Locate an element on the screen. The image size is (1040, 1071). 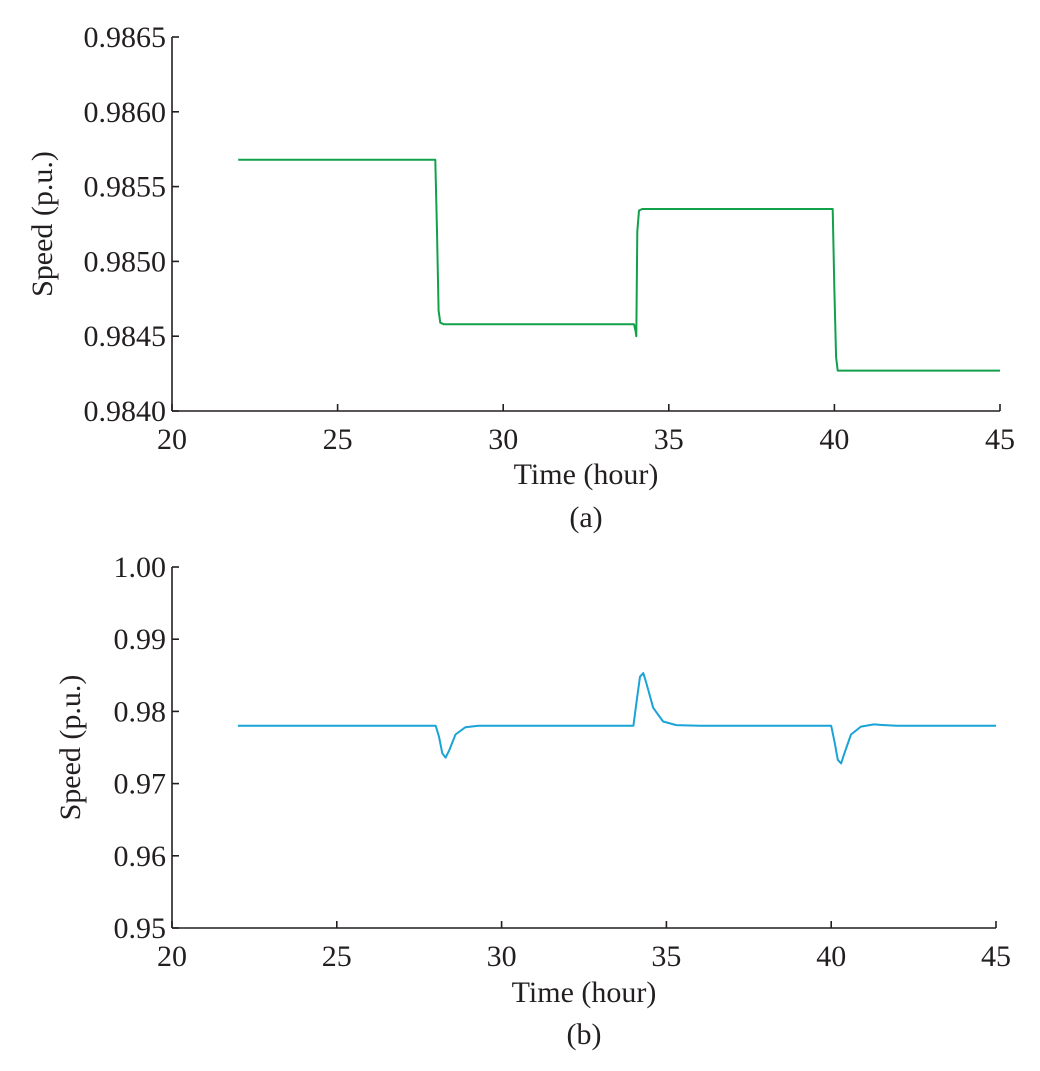
y-tick-label: 1.00 is located at coordinates (140, 567).